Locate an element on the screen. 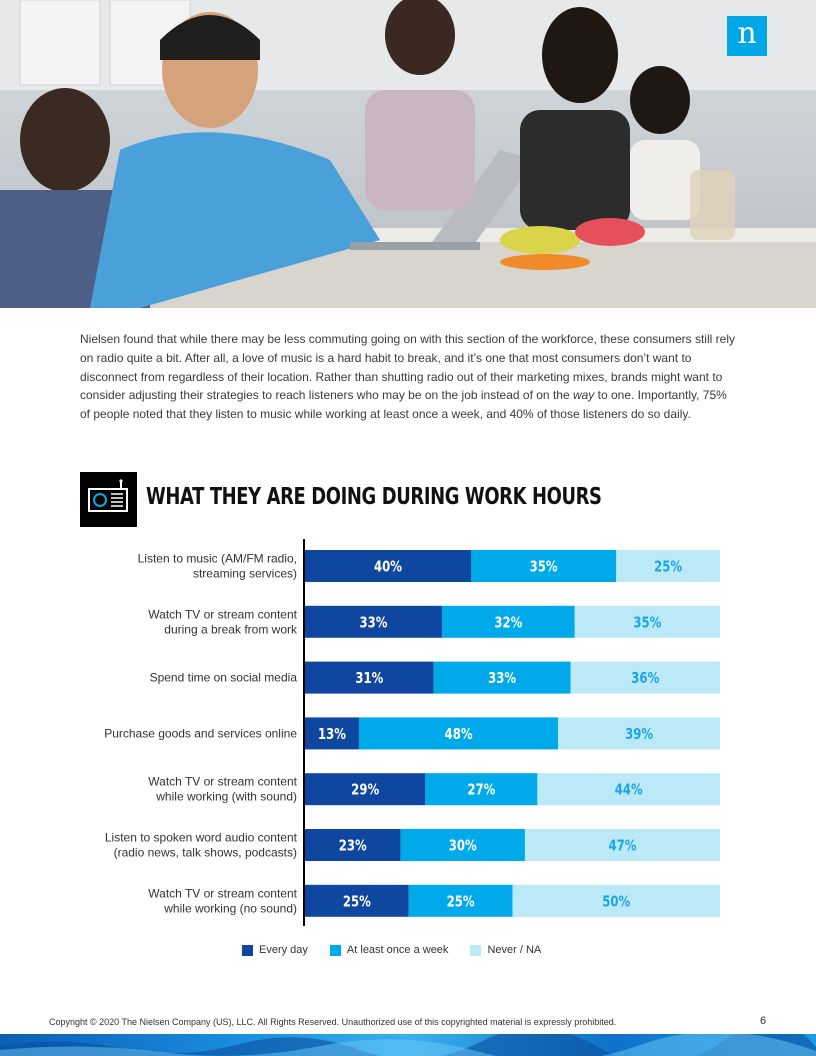 The image size is (816, 1056). bar-value-label: 44% is located at coordinates (629, 790).